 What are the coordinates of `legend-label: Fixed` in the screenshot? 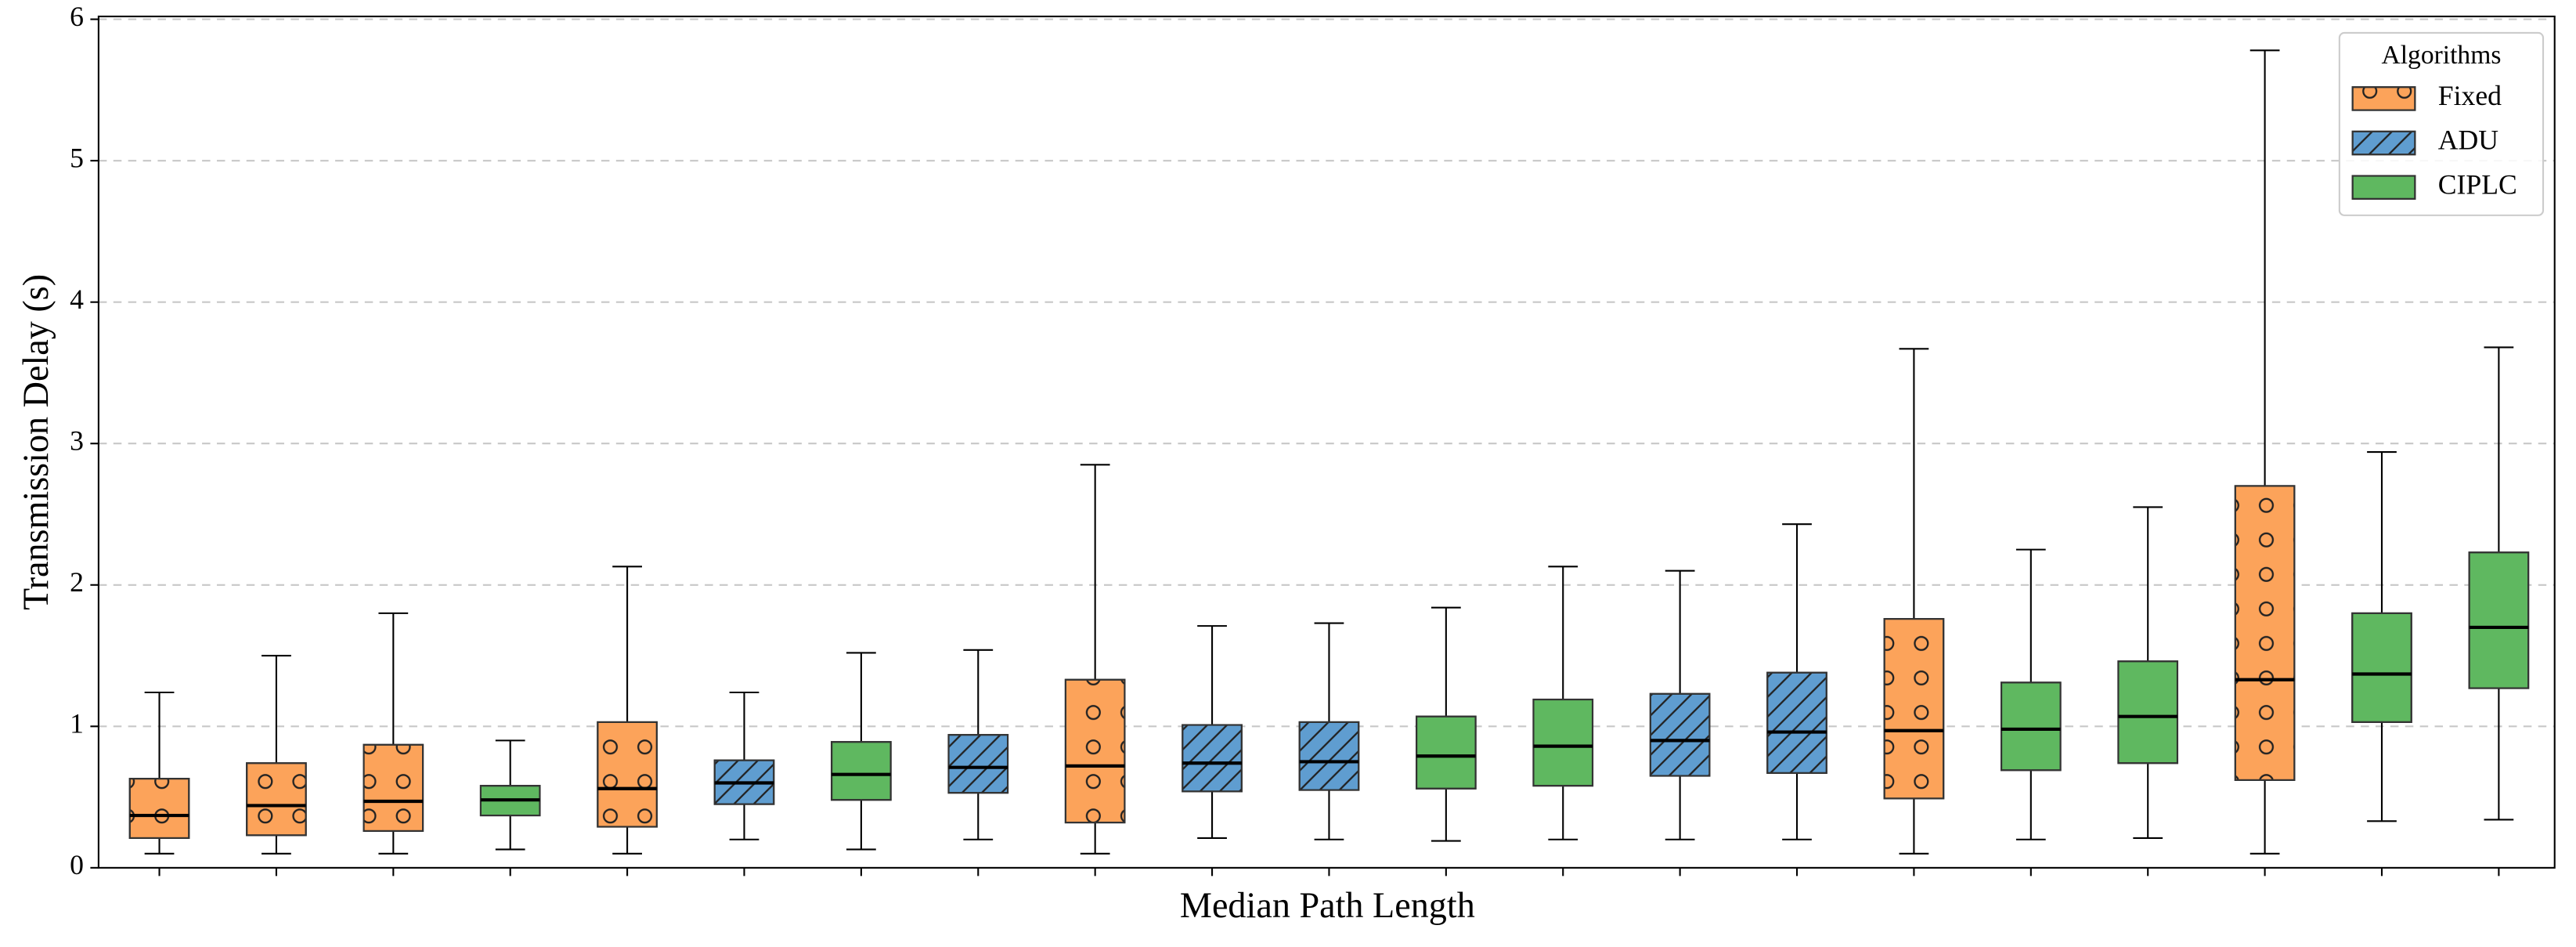 It's located at (2470, 95).